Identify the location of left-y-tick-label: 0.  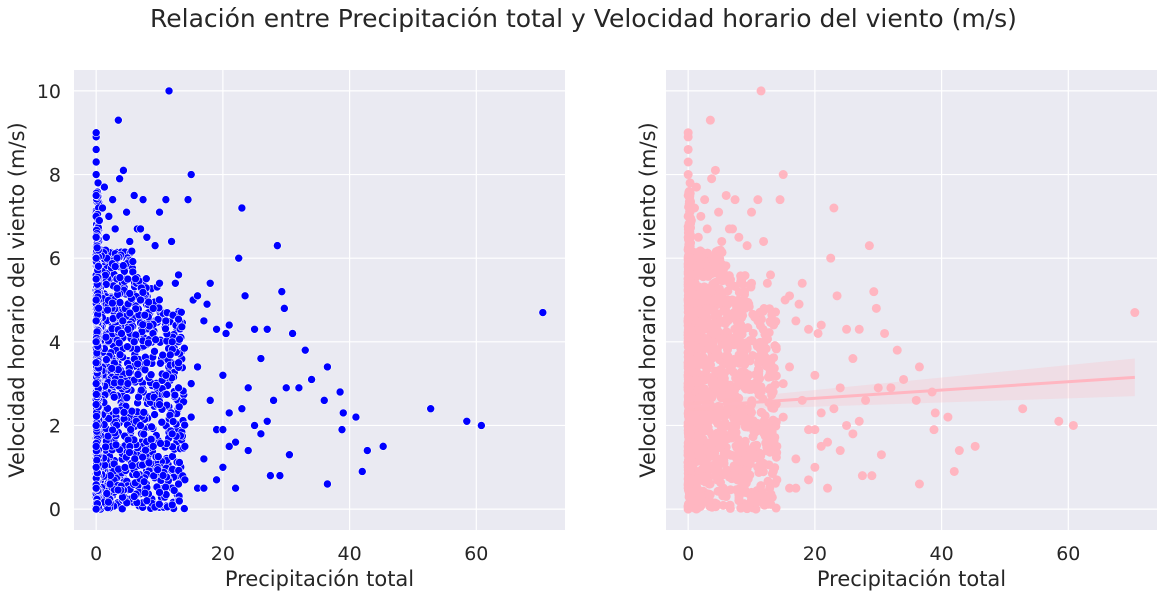
(55, 510).